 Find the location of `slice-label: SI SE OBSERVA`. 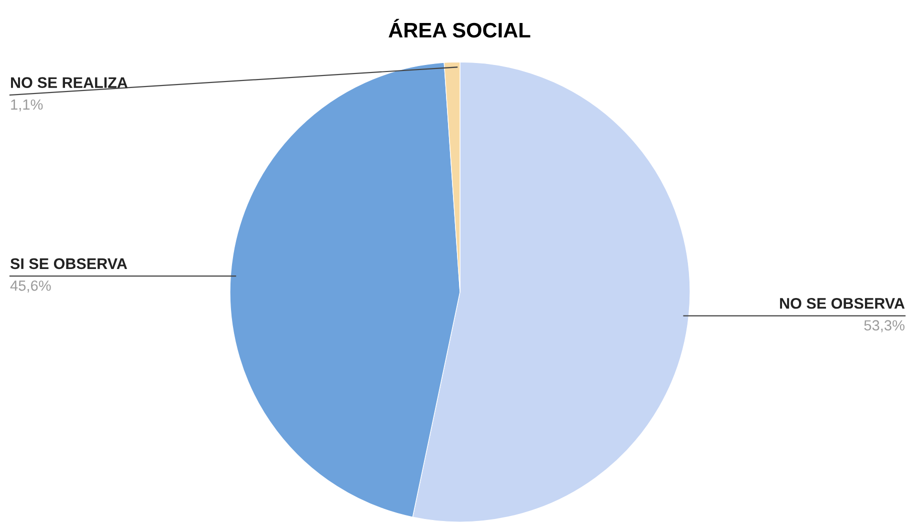

slice-label: SI SE OBSERVA is located at coordinates (69, 264).